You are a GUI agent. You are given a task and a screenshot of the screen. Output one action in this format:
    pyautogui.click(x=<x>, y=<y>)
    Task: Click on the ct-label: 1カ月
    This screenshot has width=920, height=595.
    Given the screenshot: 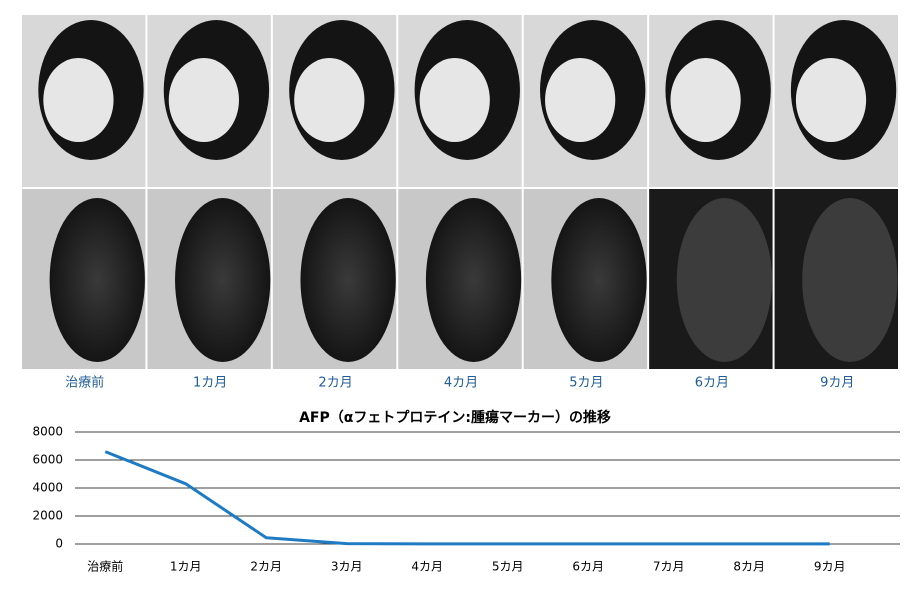 What is the action you would take?
    pyautogui.click(x=210, y=383)
    